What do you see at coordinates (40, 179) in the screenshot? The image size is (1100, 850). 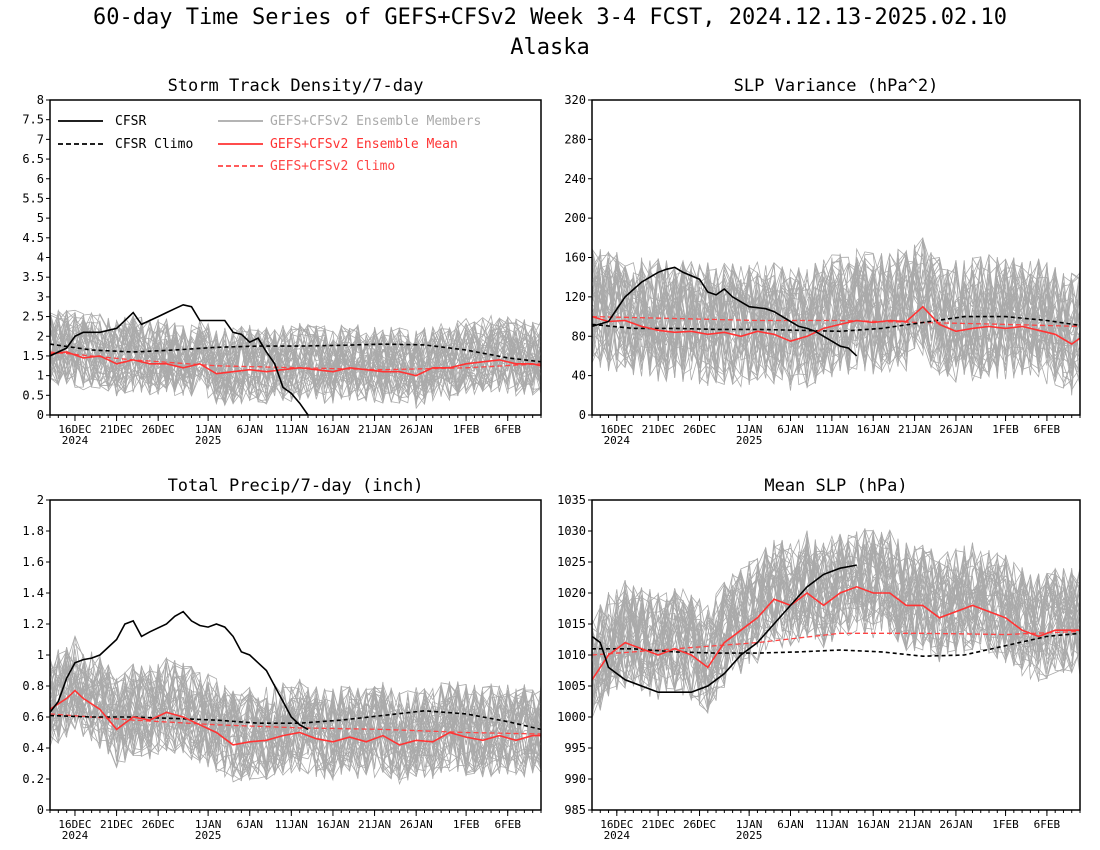 I see `y-tick-label: 6` at bounding box center [40, 179].